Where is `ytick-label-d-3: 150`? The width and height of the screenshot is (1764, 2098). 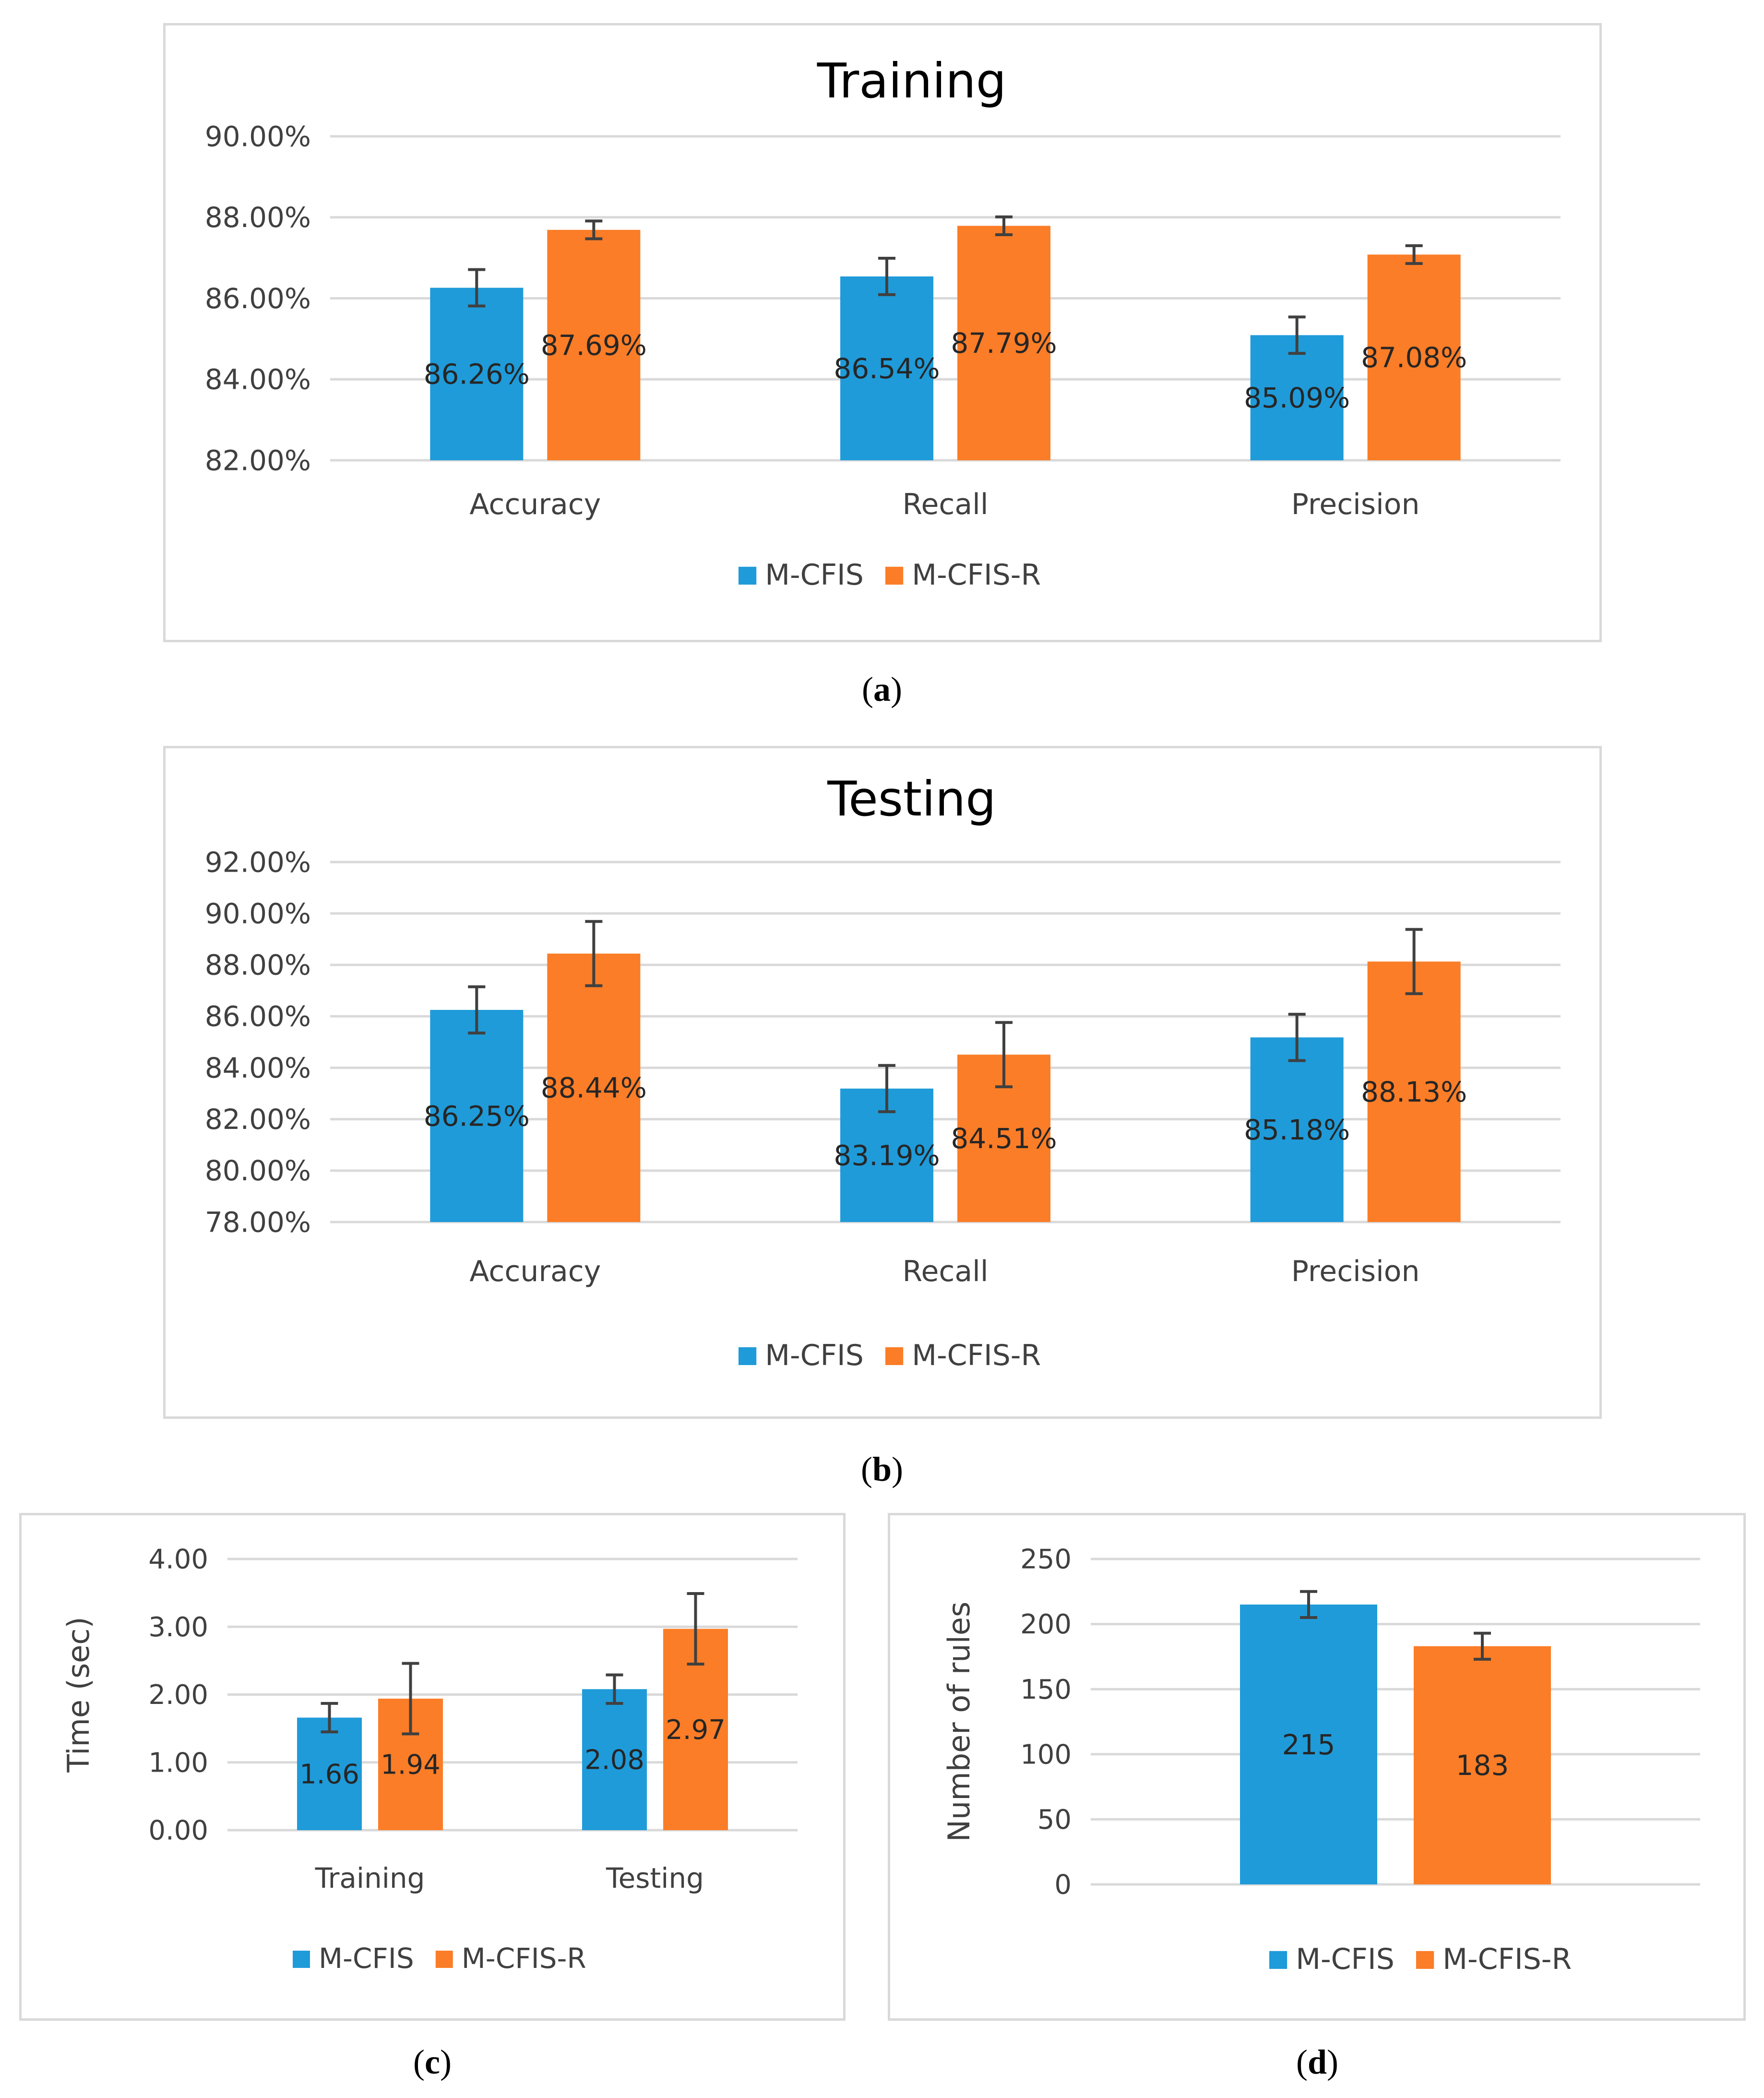 ytick-label-d-3: 150 is located at coordinates (1046, 1689).